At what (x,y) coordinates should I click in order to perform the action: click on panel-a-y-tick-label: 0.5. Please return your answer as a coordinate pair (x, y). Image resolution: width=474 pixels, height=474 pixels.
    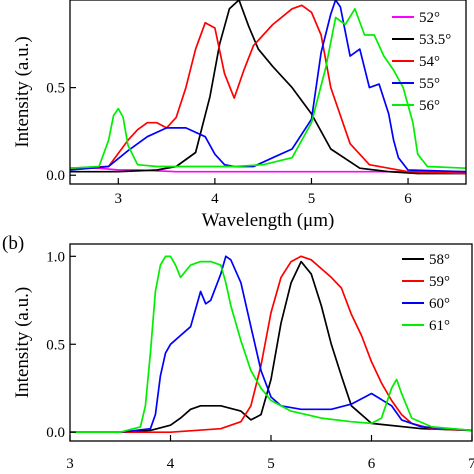
    Looking at the image, I should click on (55, 89).